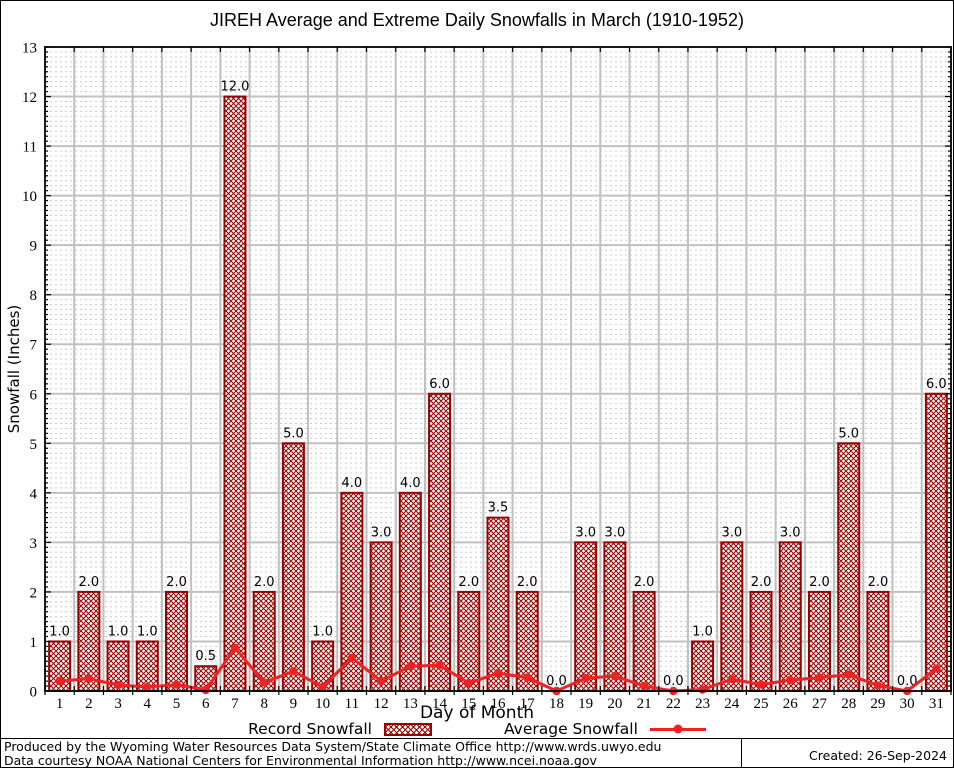 The height and width of the screenshot is (768, 954). What do you see at coordinates (819, 582) in the screenshot?
I see `bar-value-label-day-27: 2.0` at bounding box center [819, 582].